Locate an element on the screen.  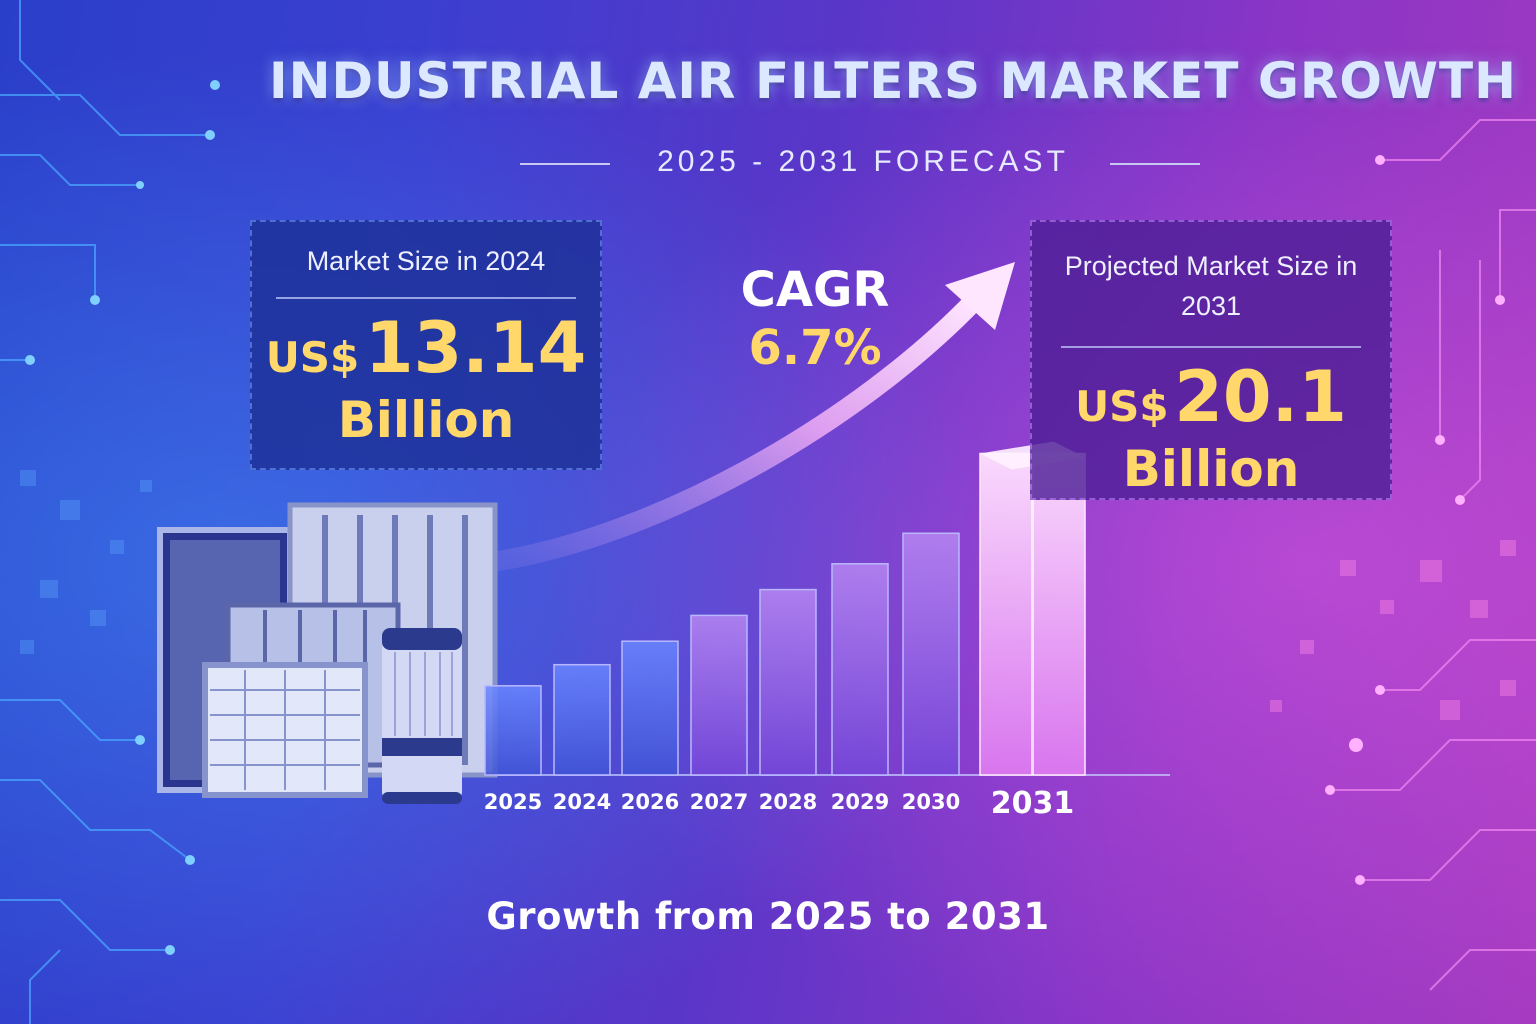
value-number: 20.1 is located at coordinates (1260, 397).